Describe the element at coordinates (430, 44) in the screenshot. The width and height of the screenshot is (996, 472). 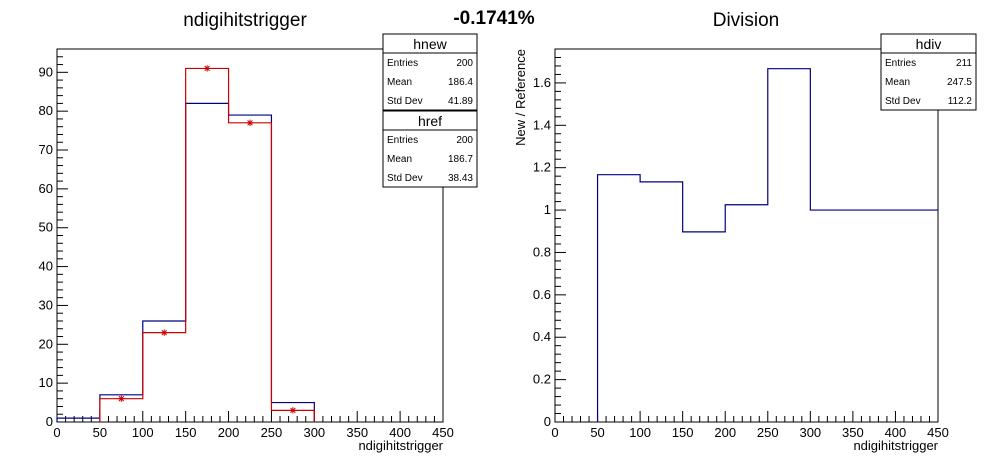
I see `stats-box-title: hnew` at that location.